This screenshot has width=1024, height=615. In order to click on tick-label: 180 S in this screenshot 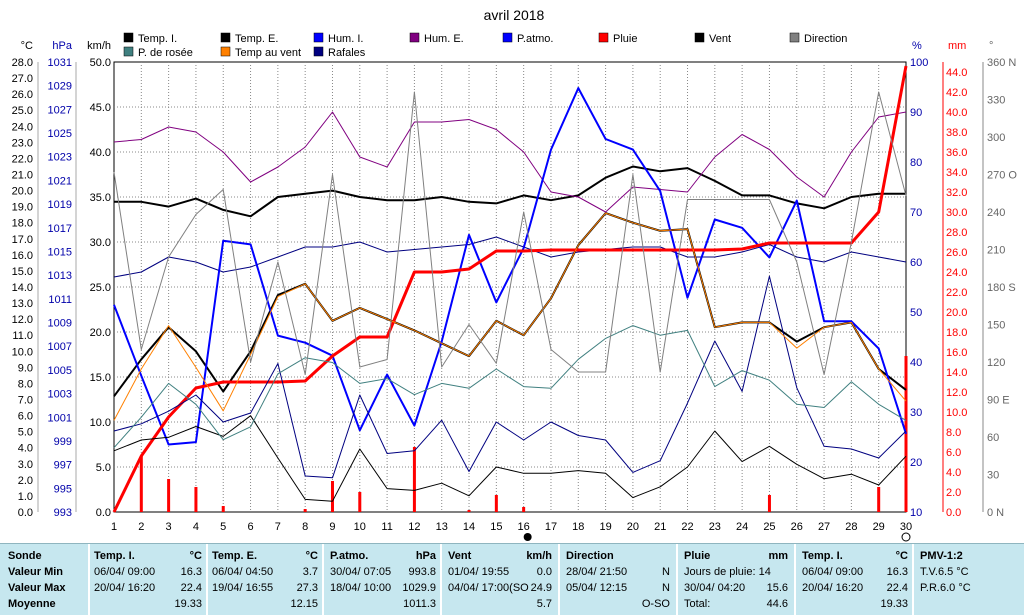, I will do `click(1001, 288)`.